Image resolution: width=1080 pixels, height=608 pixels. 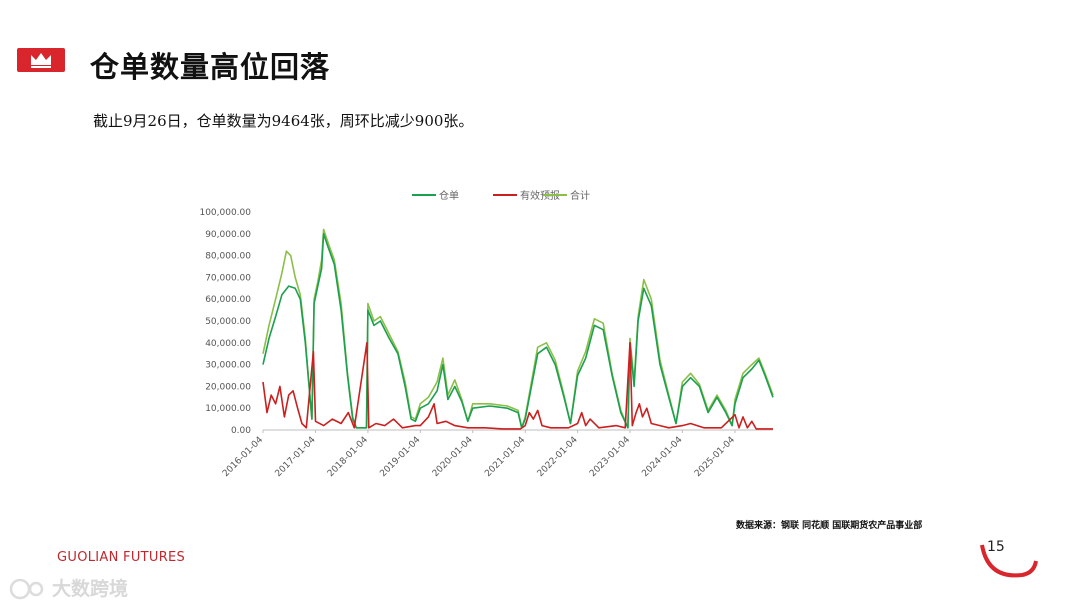 What do you see at coordinates (715, 457) in the screenshot?
I see `x-tick-label: 2025-01-04` at bounding box center [715, 457].